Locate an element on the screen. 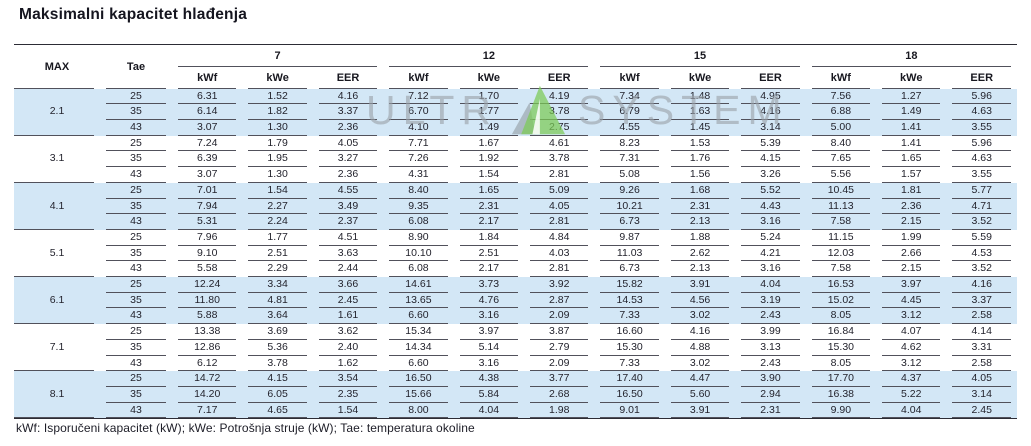  value-cell: 7.33 is located at coordinates (629, 316).